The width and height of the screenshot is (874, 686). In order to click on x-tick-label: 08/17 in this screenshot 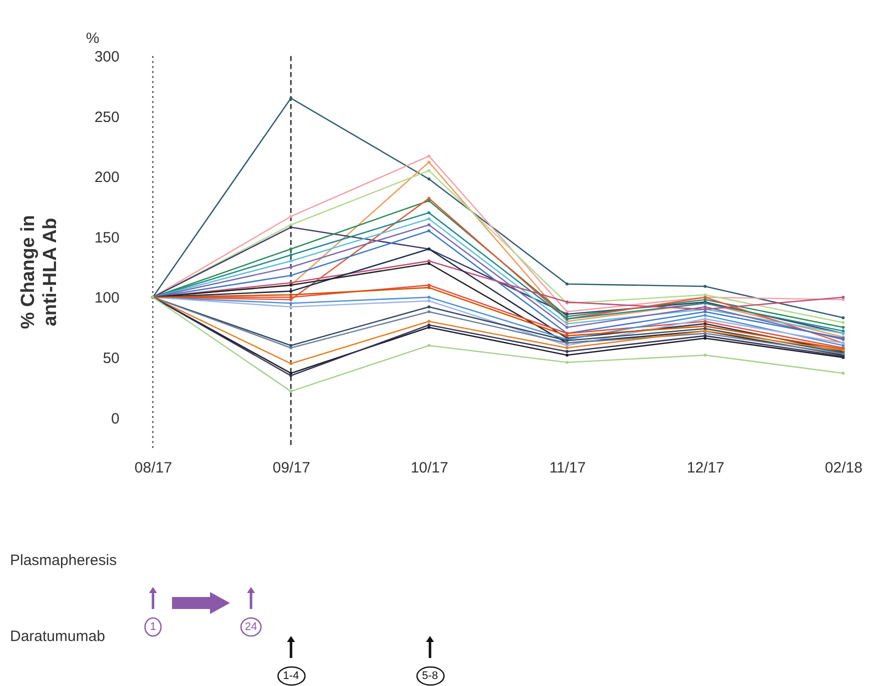, I will do `click(153, 468)`.